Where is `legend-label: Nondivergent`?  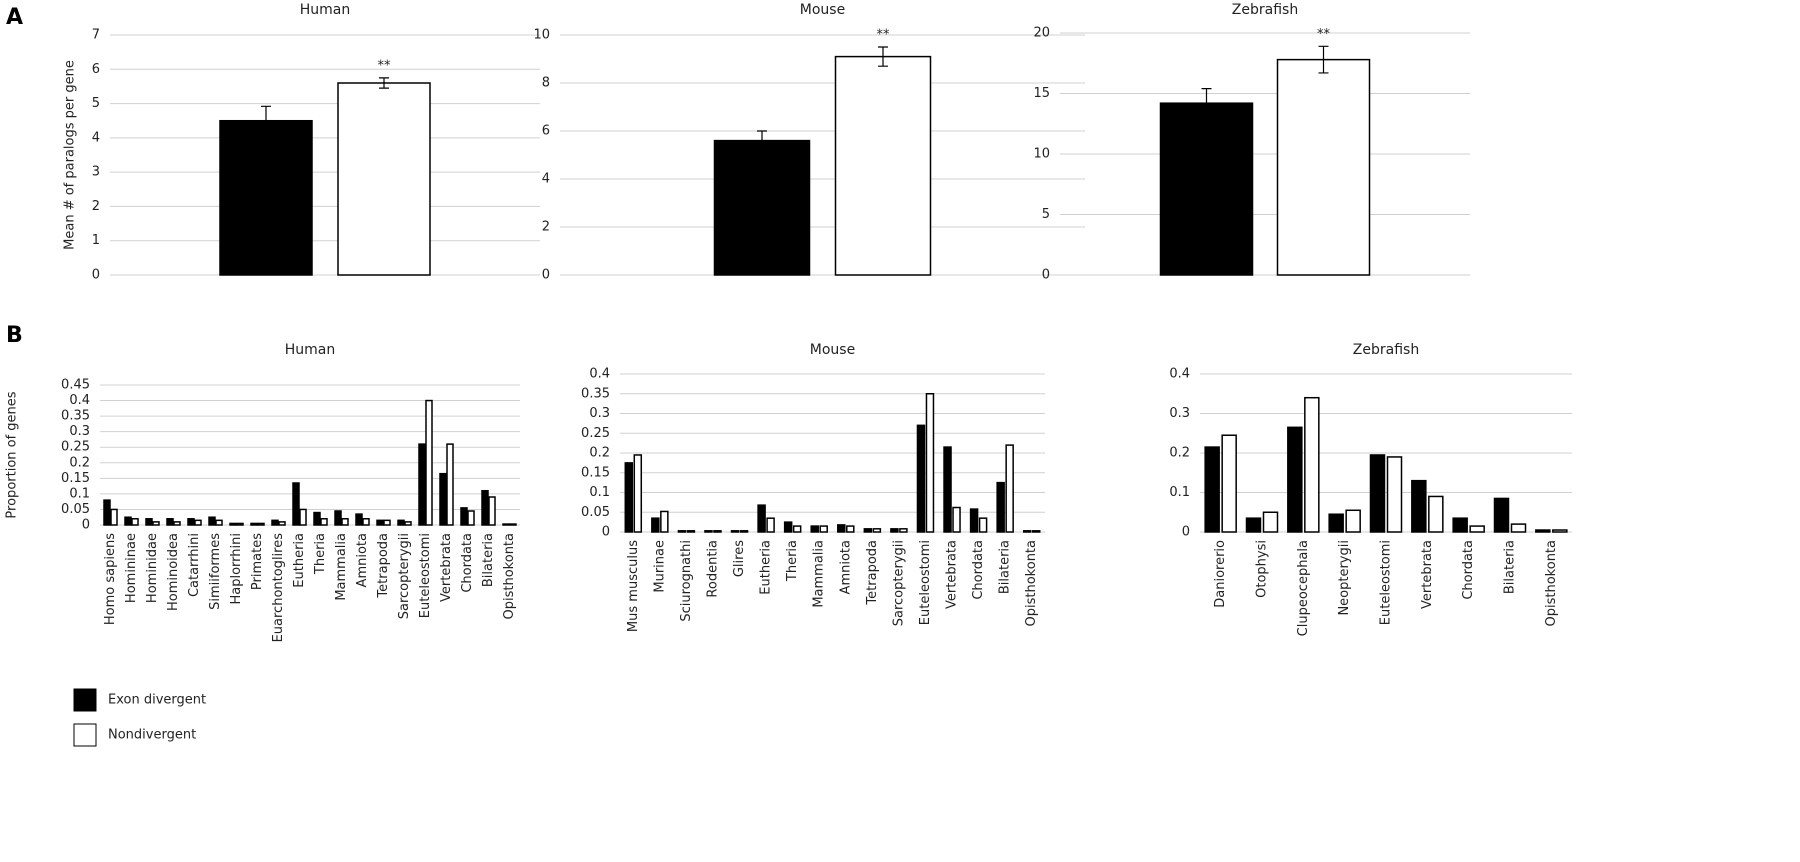
legend-label: Nondivergent is located at coordinates (152, 735).